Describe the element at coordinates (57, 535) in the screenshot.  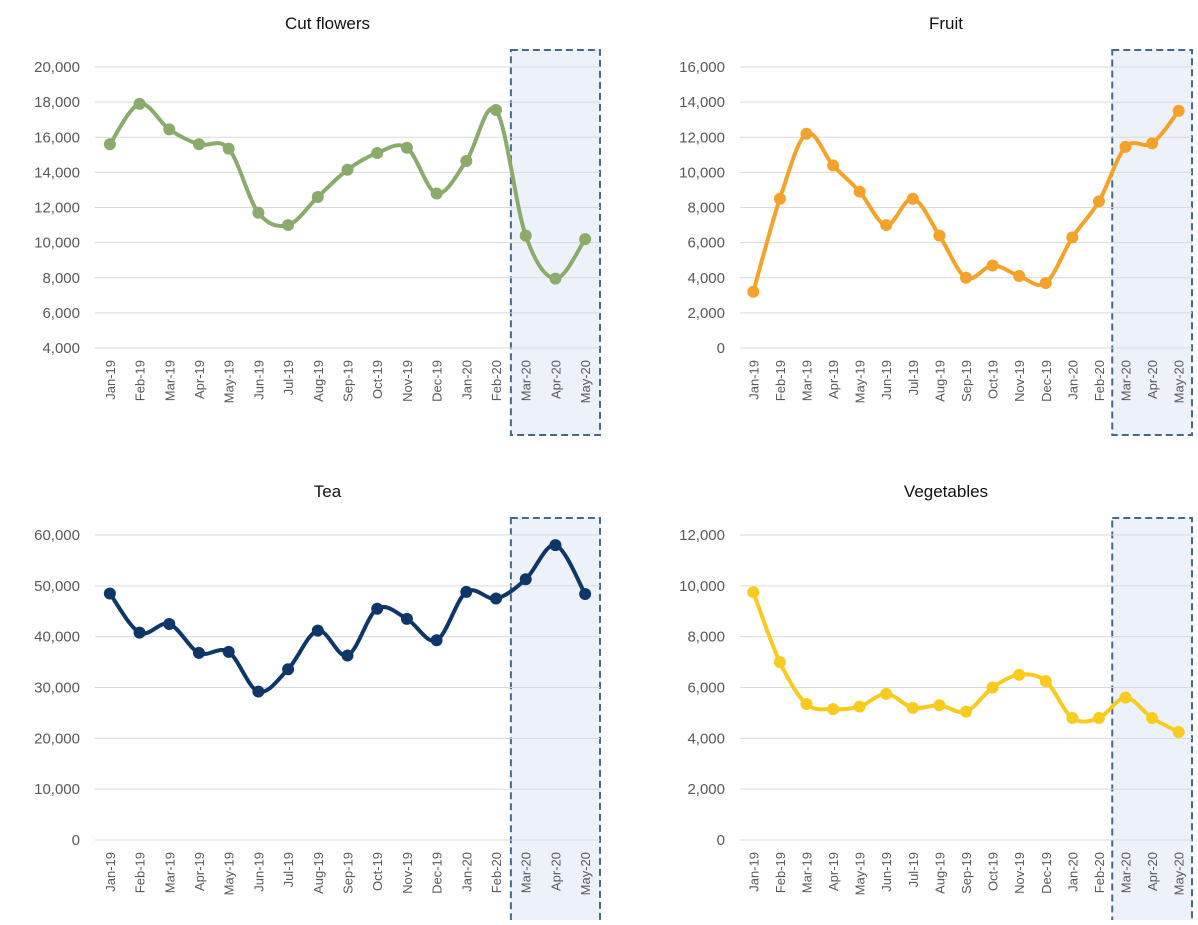
I see `y-tick-label: 60,000` at that location.